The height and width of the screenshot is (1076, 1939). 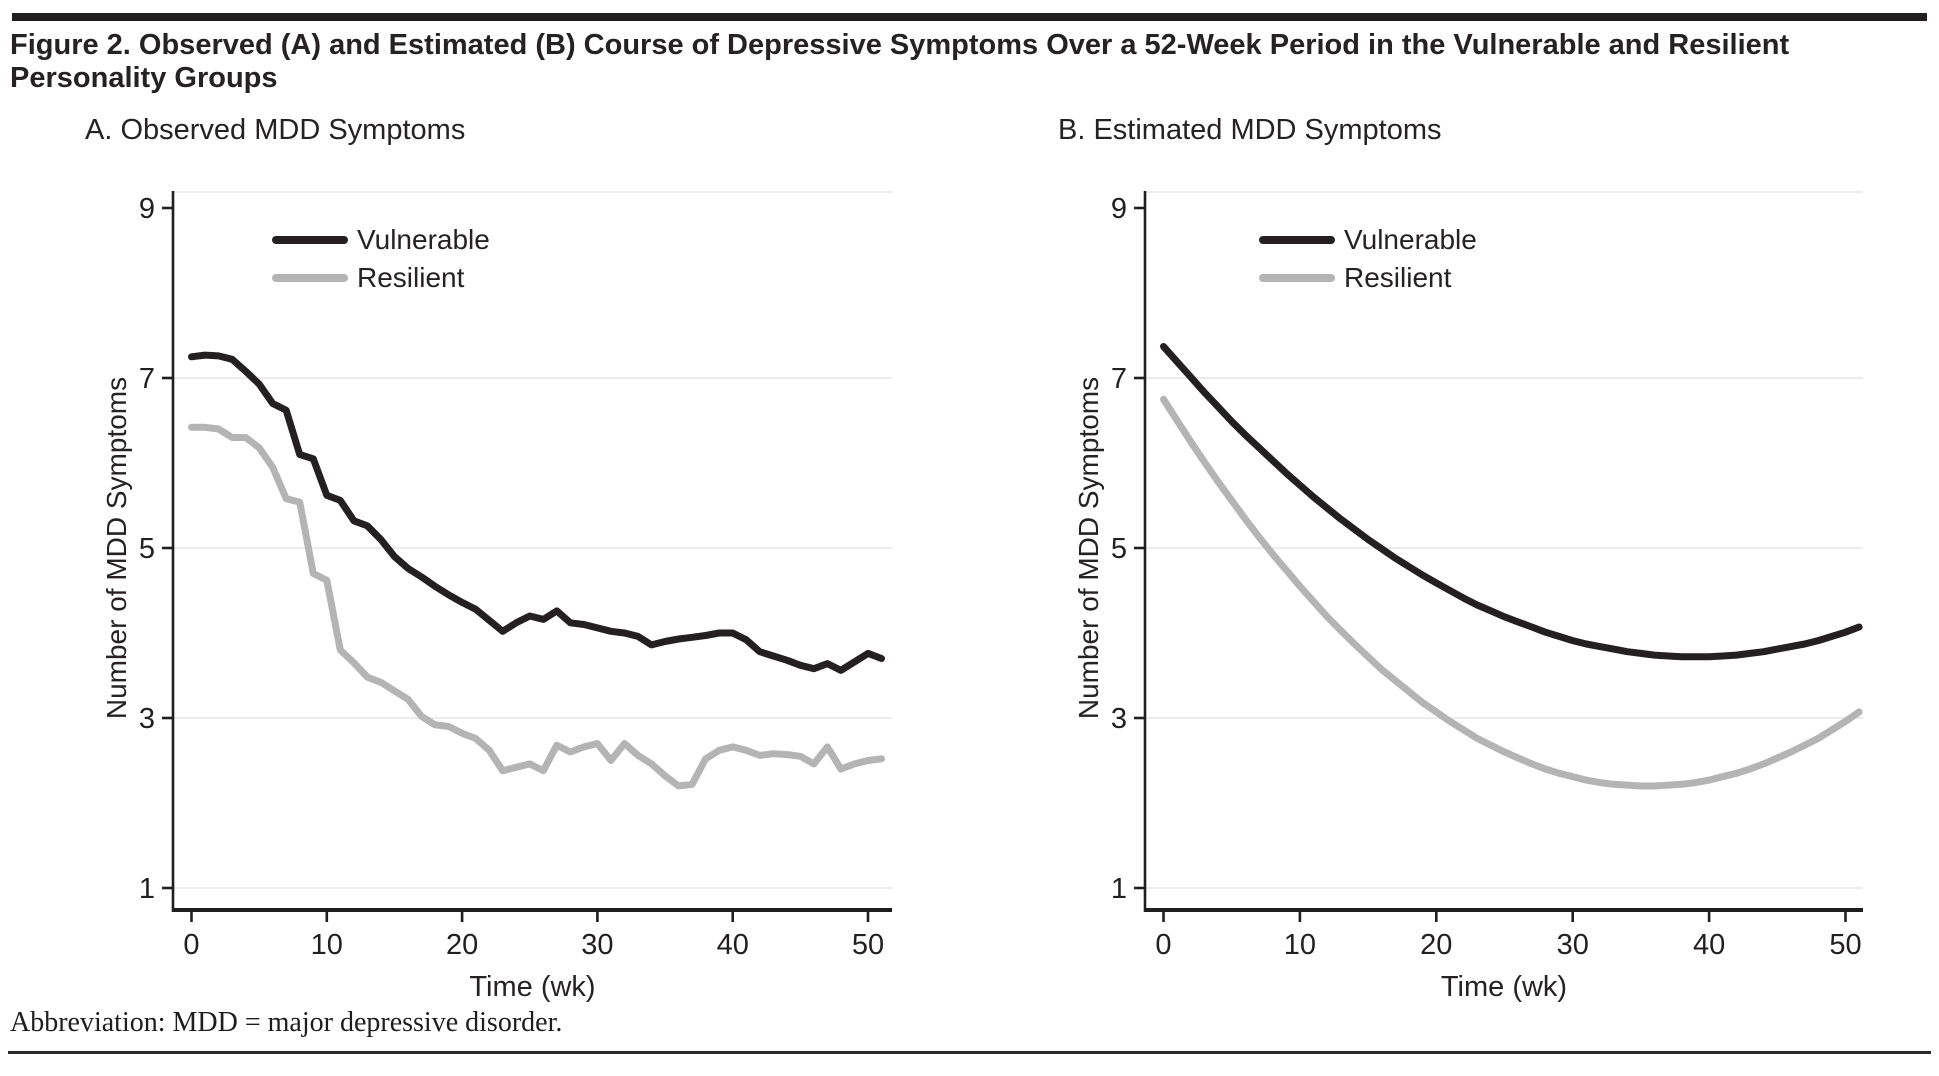 What do you see at coordinates (532, 987) in the screenshot?
I see `panel-a-x-axis-label: Time (wk)` at bounding box center [532, 987].